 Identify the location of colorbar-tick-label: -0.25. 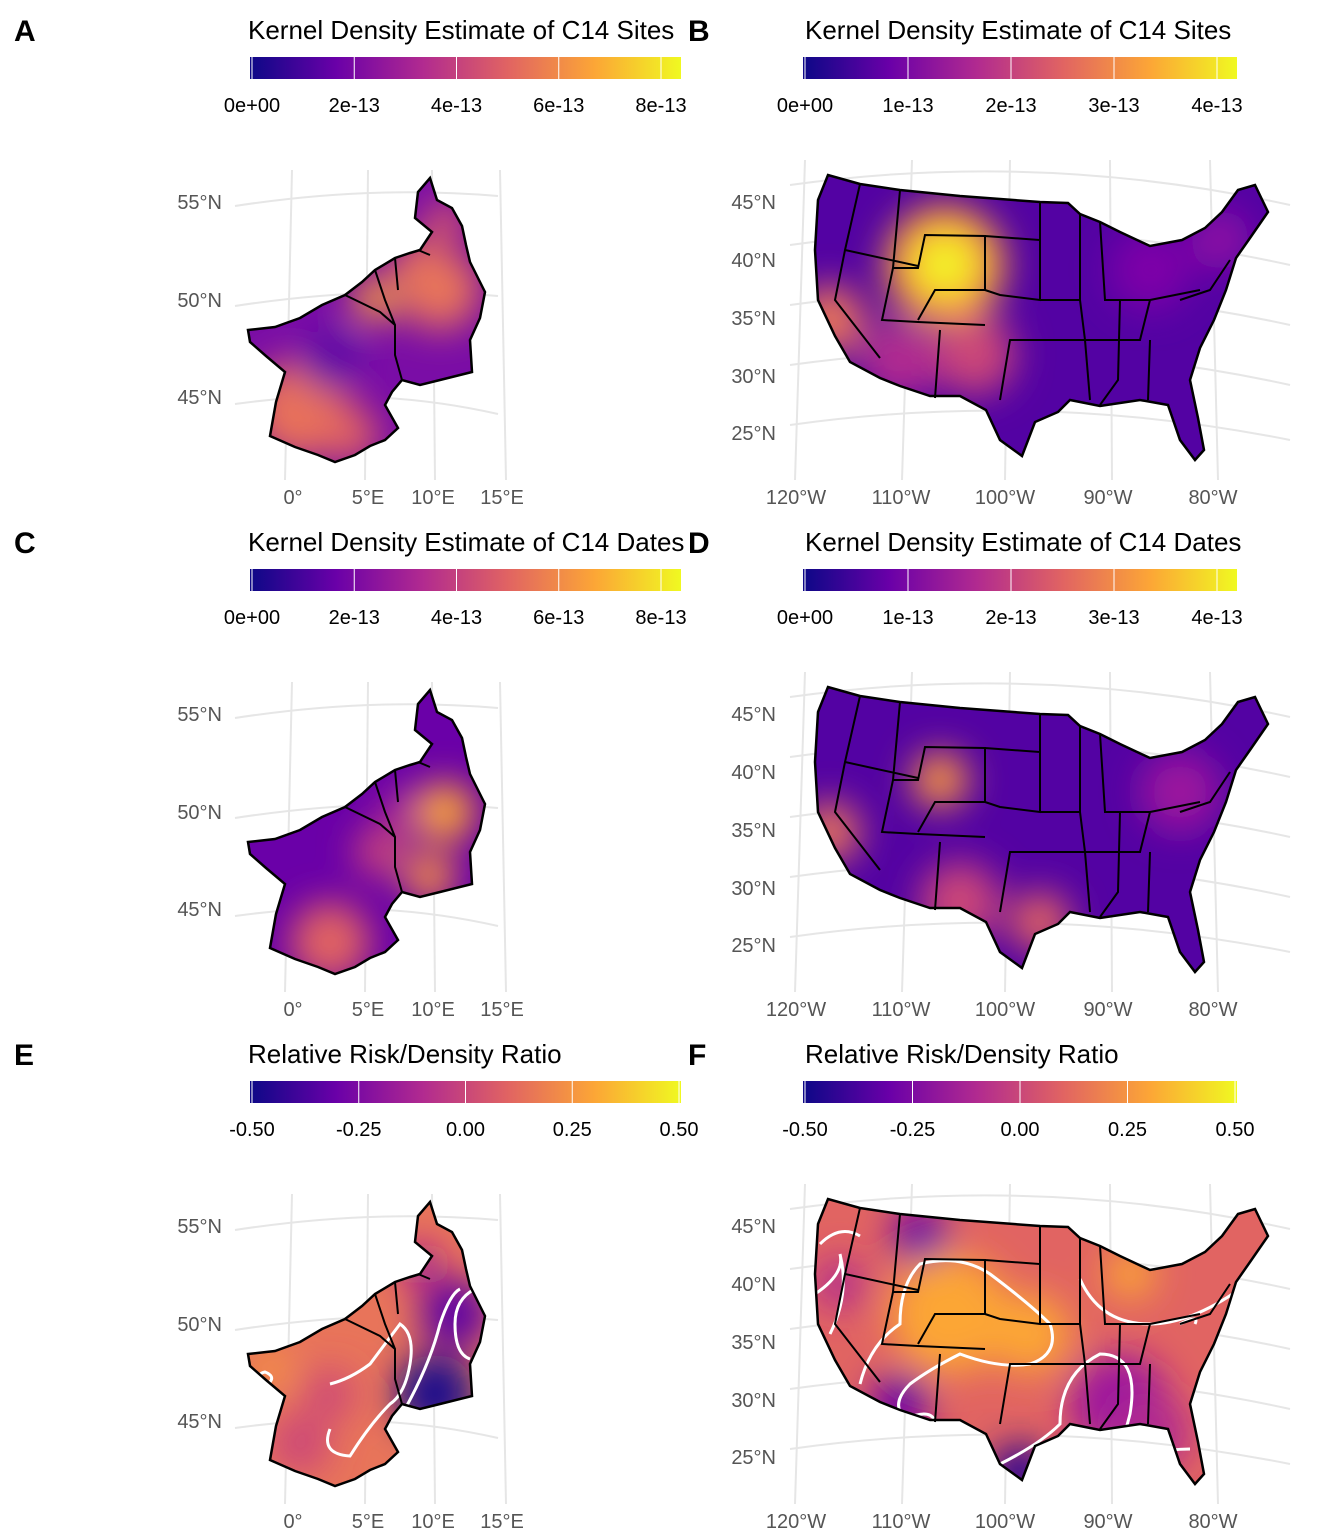
(913, 1130).